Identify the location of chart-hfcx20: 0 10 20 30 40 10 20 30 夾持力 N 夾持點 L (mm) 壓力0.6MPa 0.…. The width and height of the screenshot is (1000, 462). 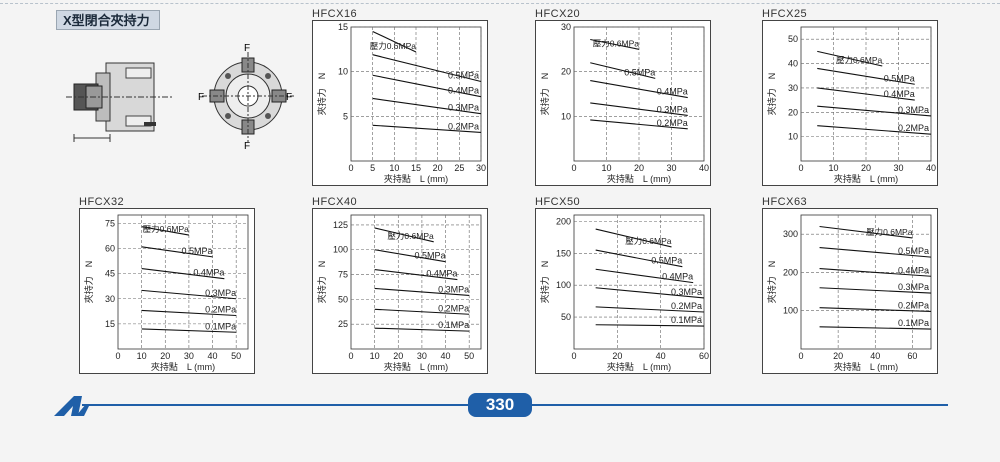
(623, 103).